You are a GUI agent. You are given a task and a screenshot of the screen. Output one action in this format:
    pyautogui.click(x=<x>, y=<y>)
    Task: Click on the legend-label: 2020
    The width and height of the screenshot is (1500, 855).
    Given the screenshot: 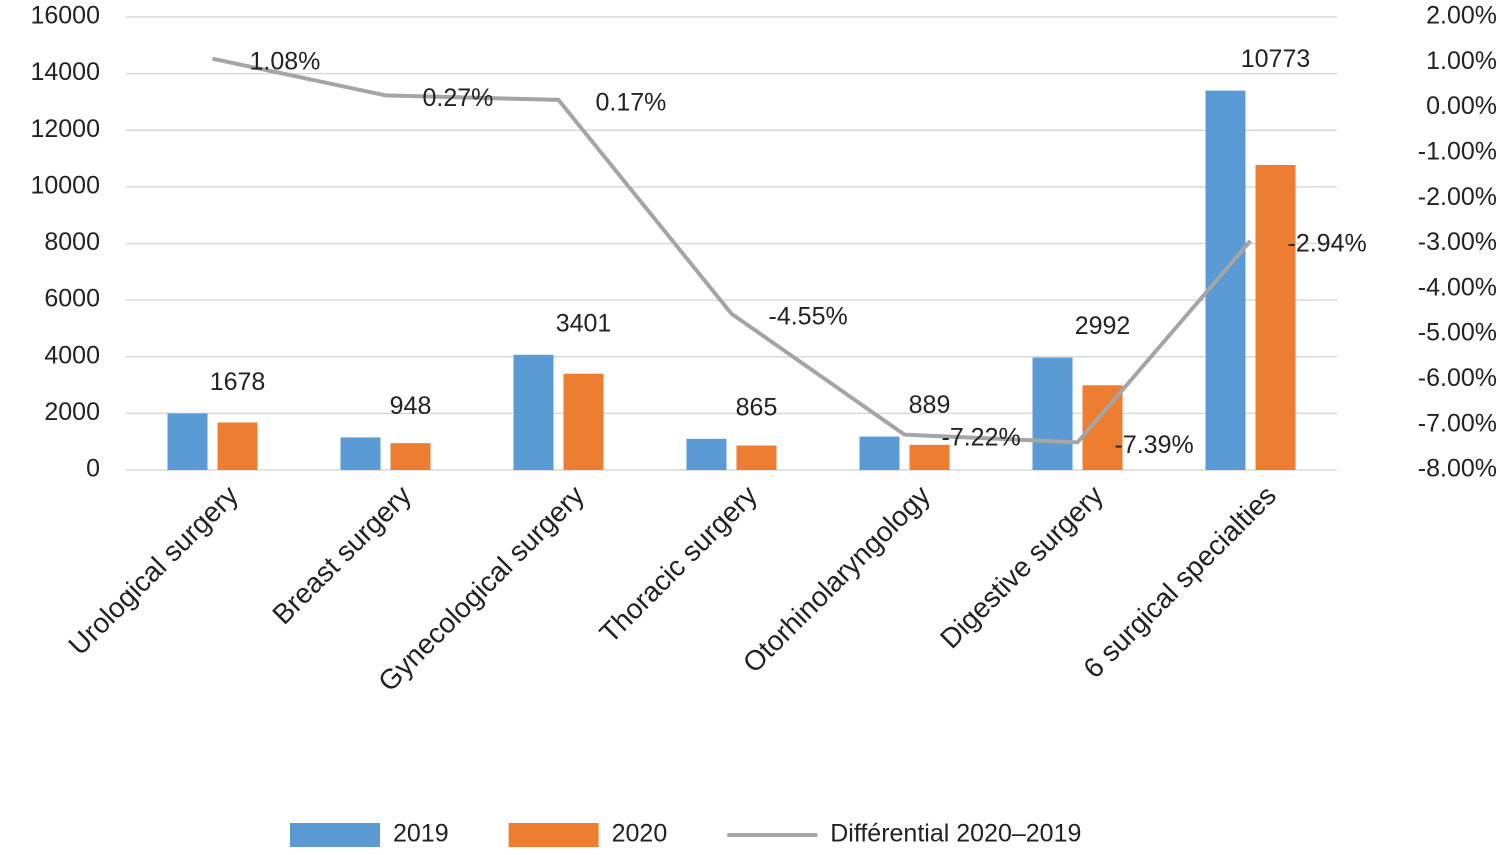 What is the action you would take?
    pyautogui.click(x=640, y=834)
    